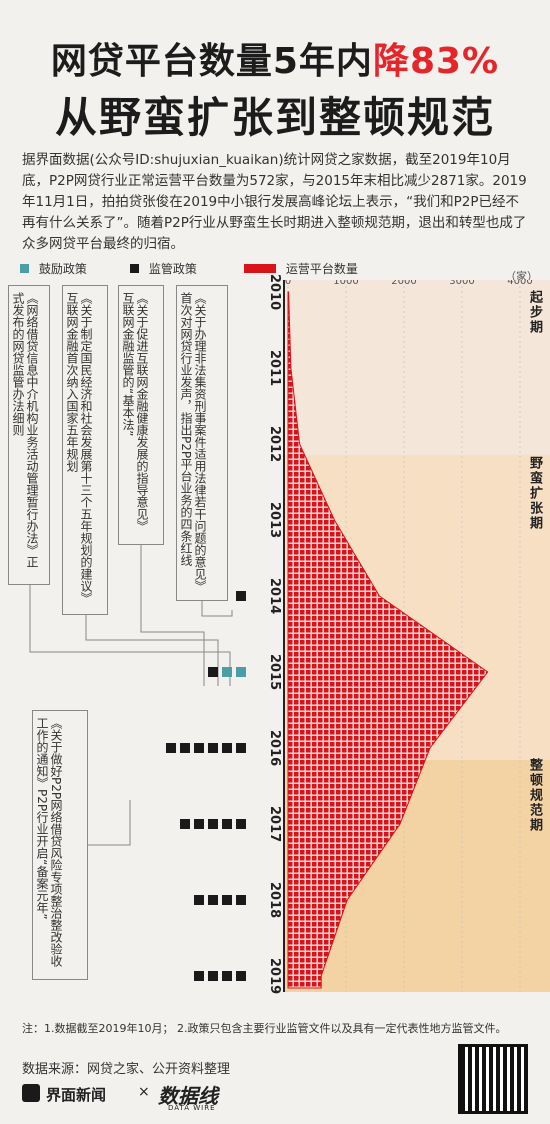  What do you see at coordinates (211, 61) in the screenshot?
I see `title-main: 网贷平台数量5年内` at bounding box center [211, 61].